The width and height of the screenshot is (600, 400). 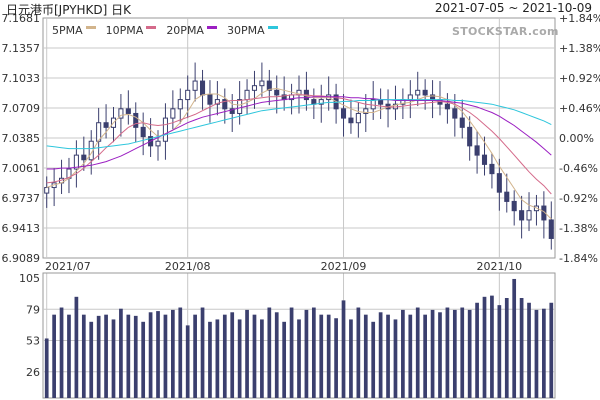 I want to click on legend-item-30pma: 30PMA, so click(x=252, y=30).